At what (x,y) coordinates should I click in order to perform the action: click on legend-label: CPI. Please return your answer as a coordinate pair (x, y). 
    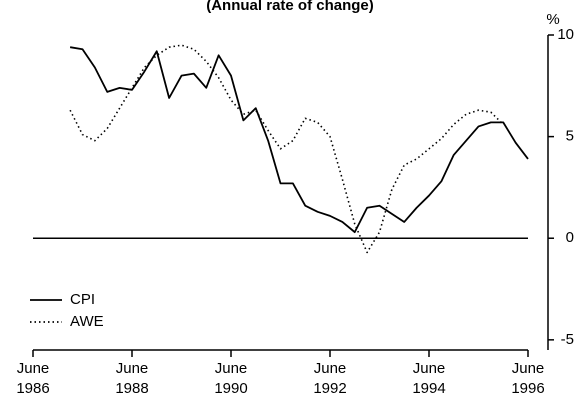
    Looking at the image, I should click on (82, 299).